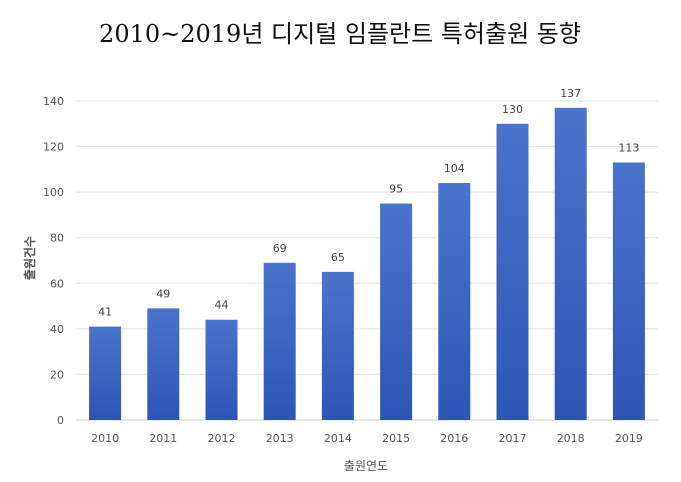 The height and width of the screenshot is (482, 681). What do you see at coordinates (628, 291) in the screenshot?
I see `bar-2019` at bounding box center [628, 291].